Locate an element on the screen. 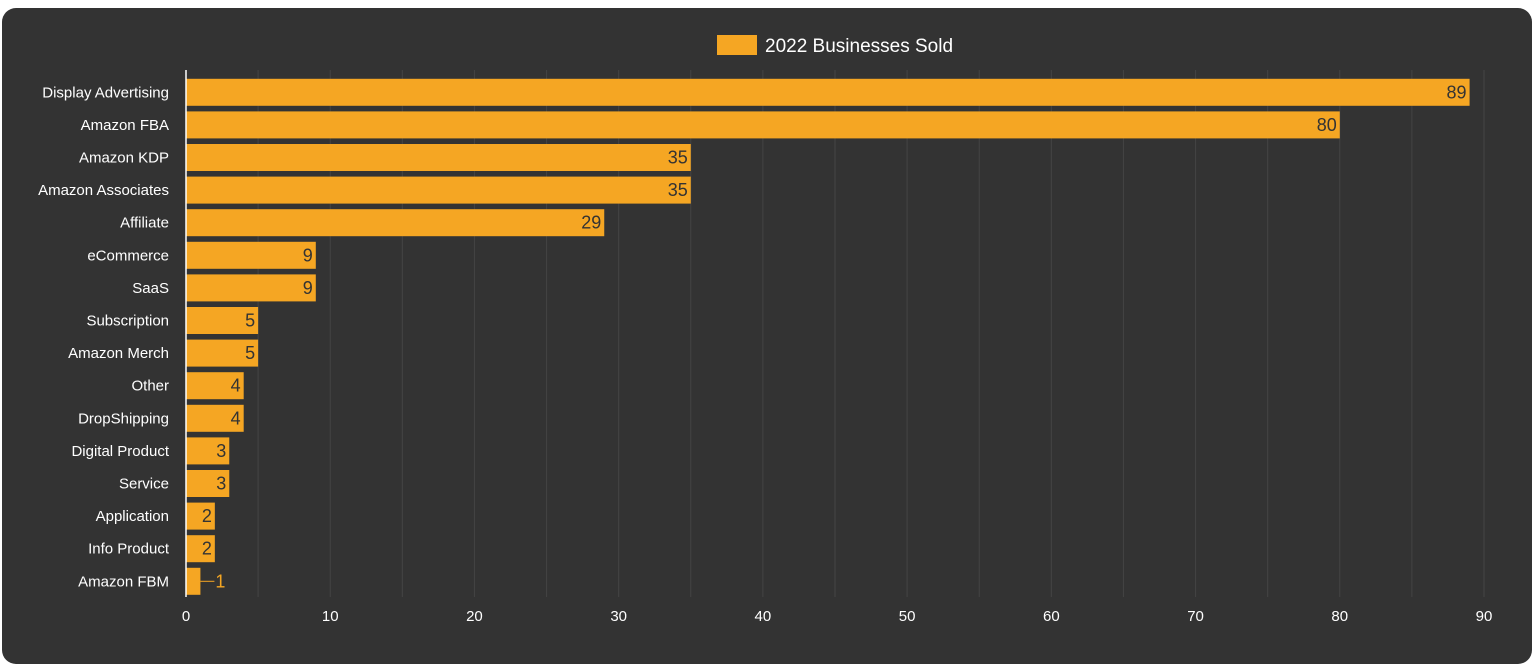 Image resolution: width=1536 pixels, height=672 pixels. data-label: 1 is located at coordinates (220, 581).